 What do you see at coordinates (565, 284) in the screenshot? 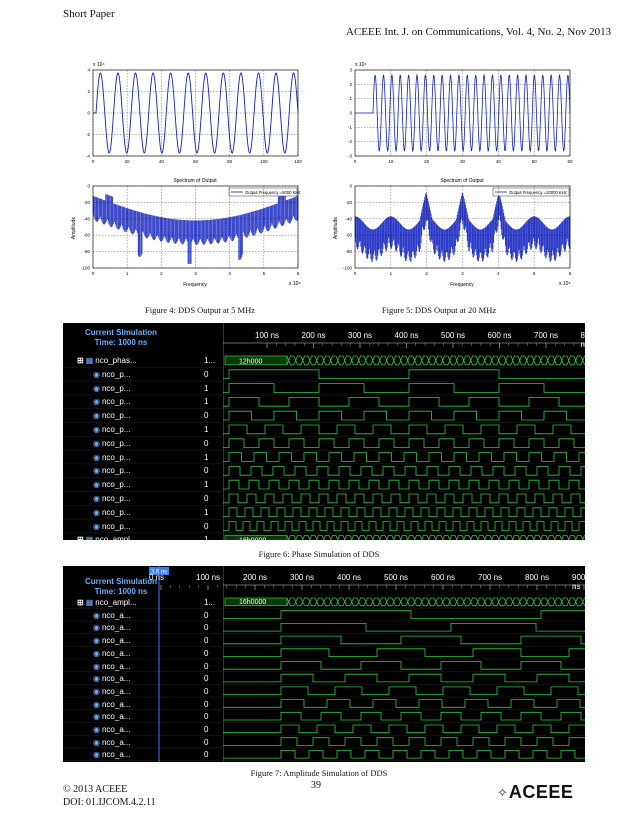
I see `fig5-bottom-exponent: x 10⁸` at bounding box center [565, 284].